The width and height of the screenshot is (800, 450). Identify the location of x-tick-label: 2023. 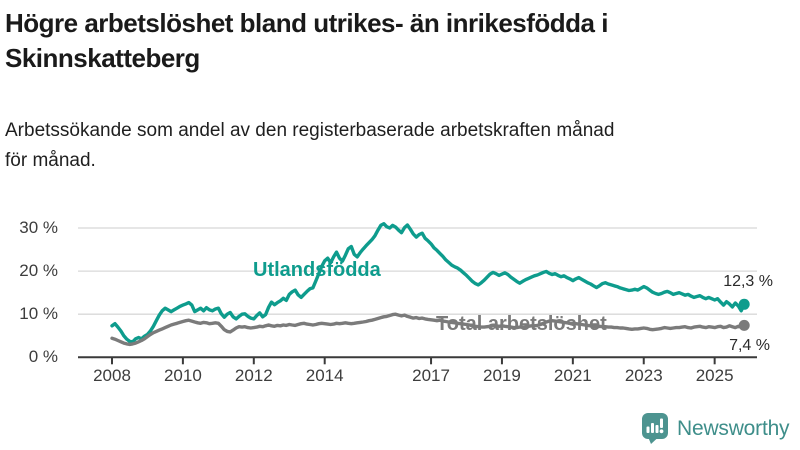
(643, 375).